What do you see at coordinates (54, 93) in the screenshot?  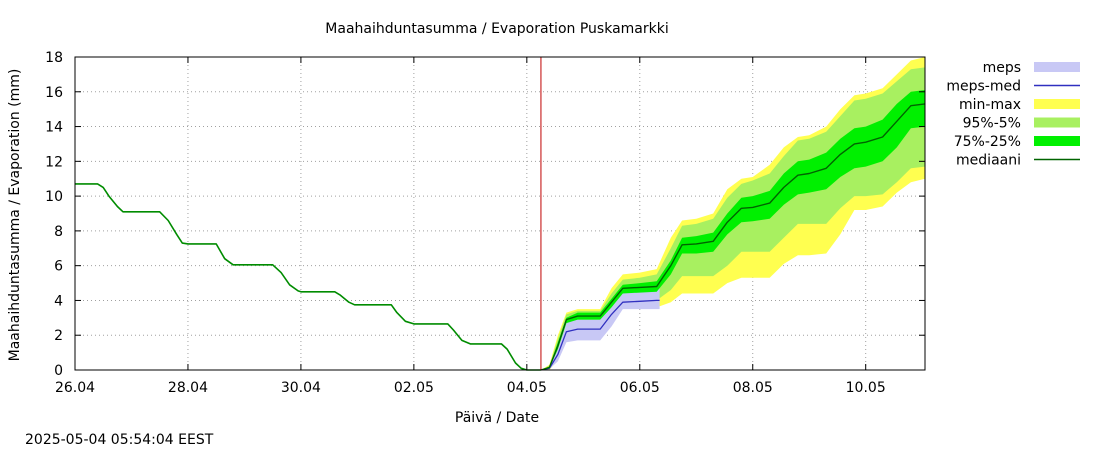 I see `y-tick-label: 16` at bounding box center [54, 93].